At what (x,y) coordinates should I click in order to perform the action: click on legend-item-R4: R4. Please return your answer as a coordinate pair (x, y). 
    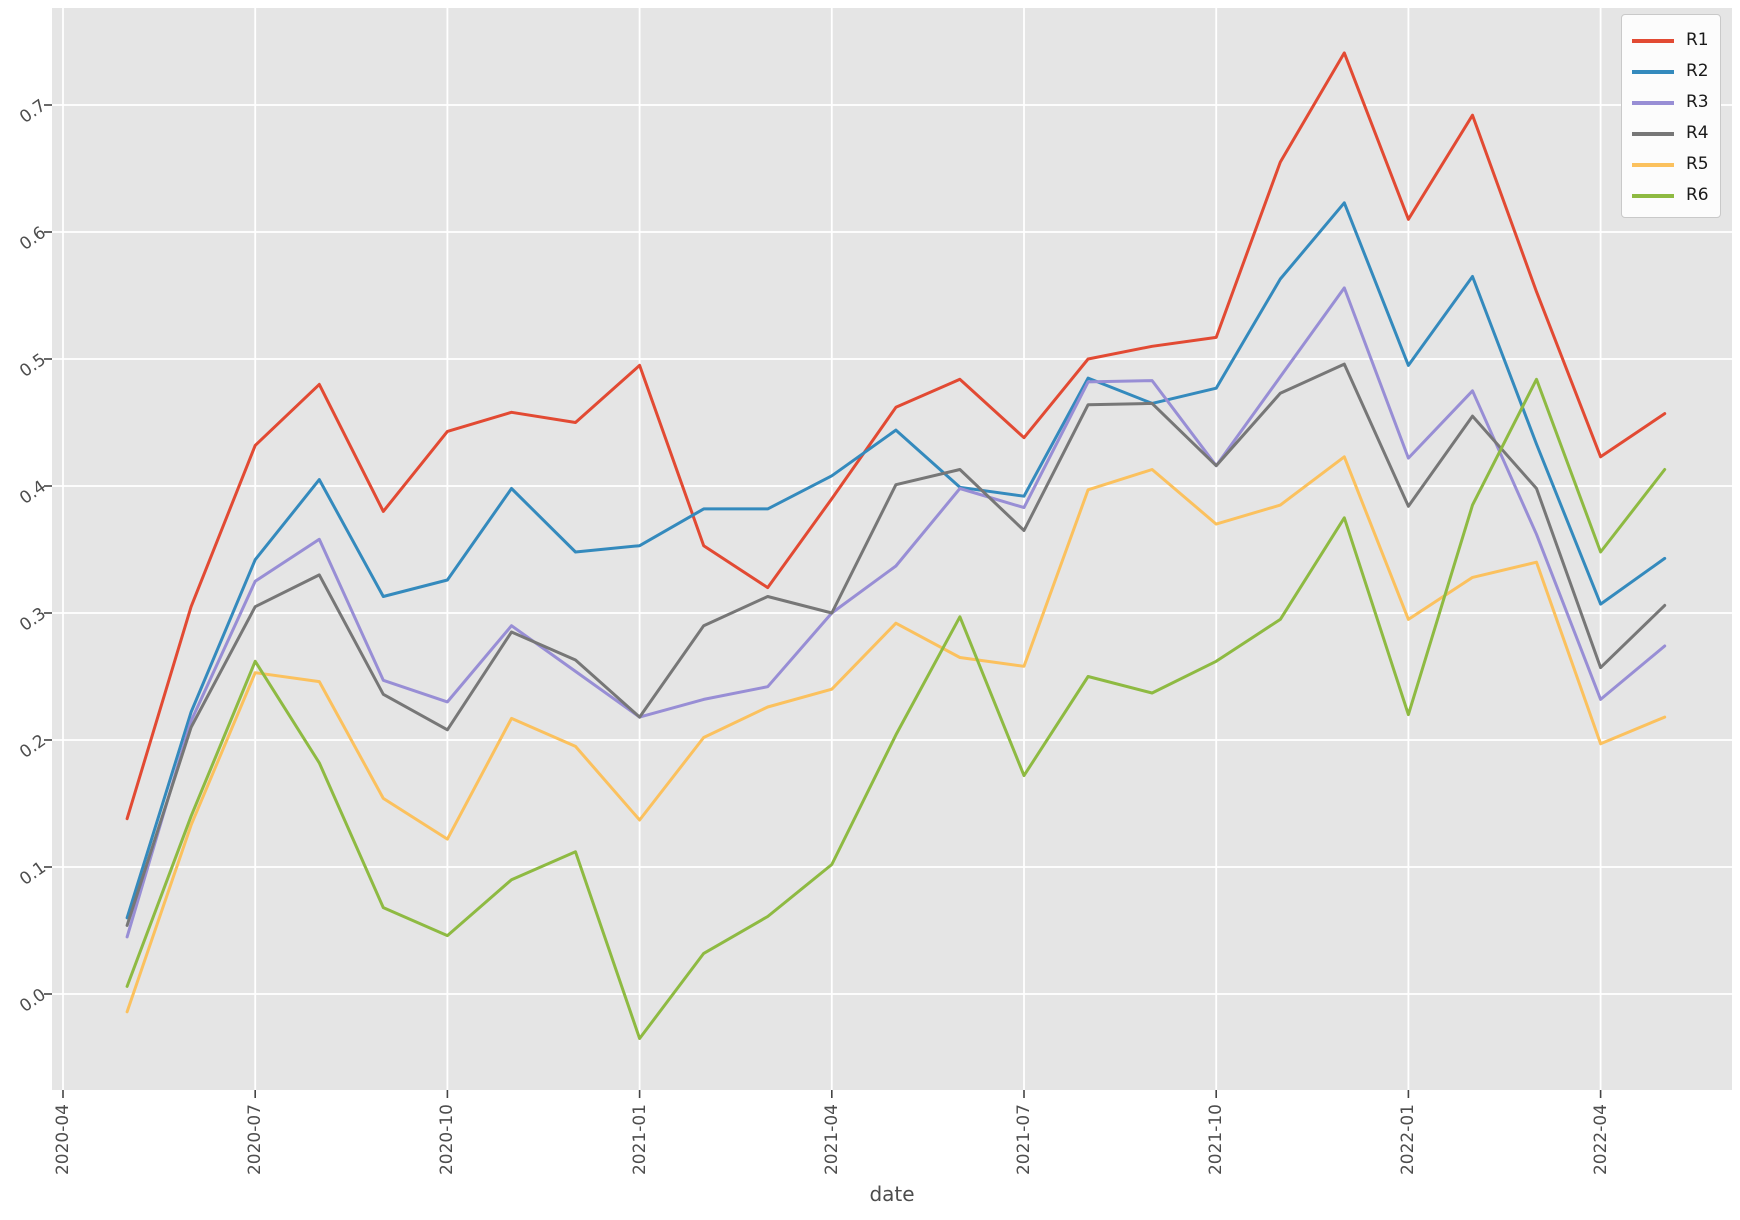
    Looking at the image, I should click on (1671, 133).